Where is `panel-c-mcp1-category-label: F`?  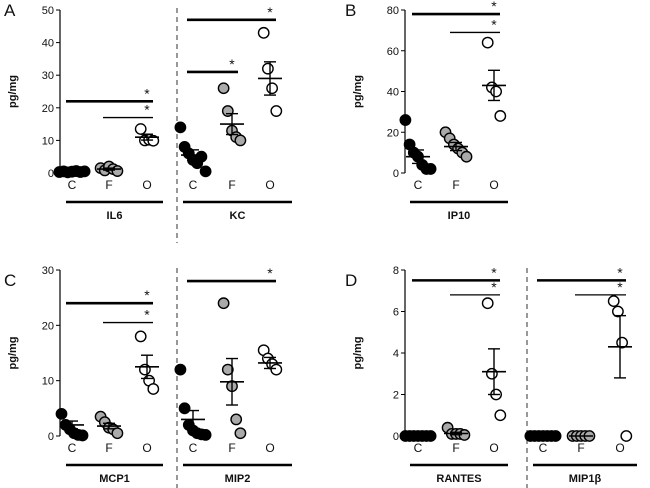
panel-c-mcp1-category-label: F is located at coordinates (108, 448).